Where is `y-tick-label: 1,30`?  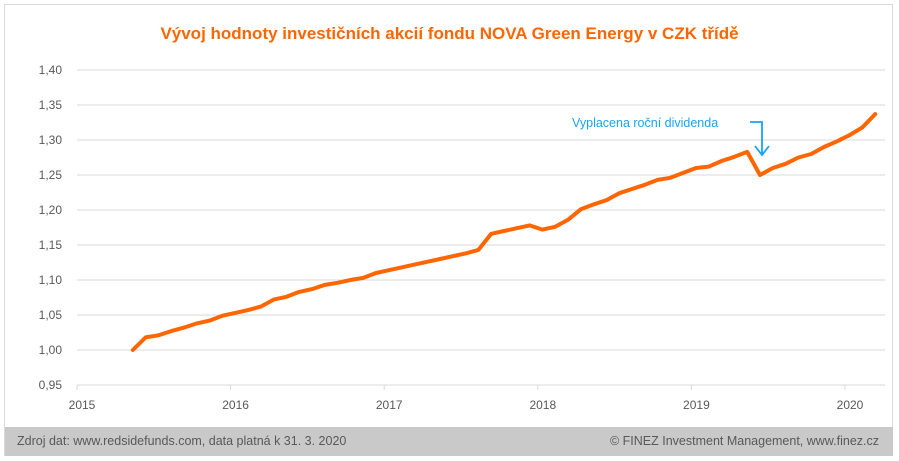
y-tick-label: 1,30 is located at coordinates (51, 140).